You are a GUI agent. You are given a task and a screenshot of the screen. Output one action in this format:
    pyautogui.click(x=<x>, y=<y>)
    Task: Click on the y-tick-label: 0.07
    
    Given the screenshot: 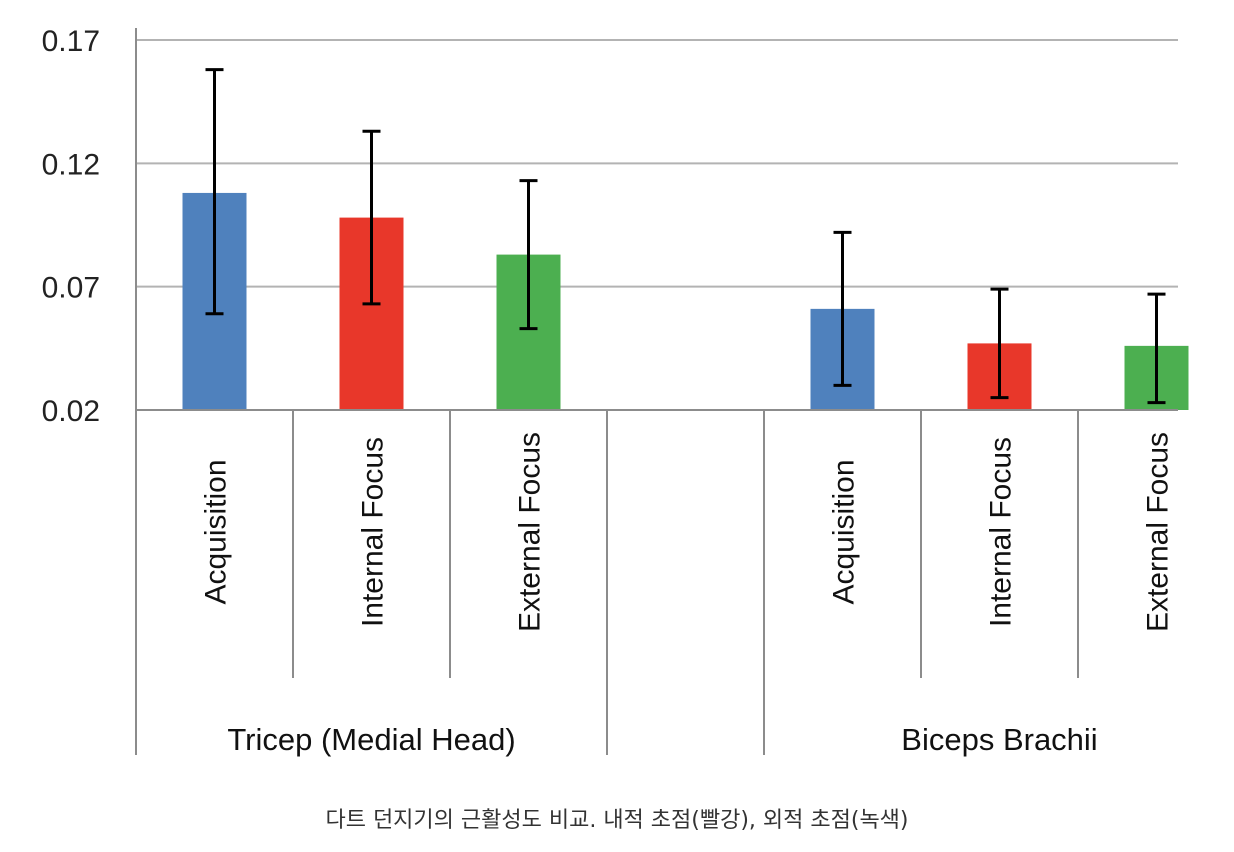 What is the action you would take?
    pyautogui.click(x=71, y=288)
    